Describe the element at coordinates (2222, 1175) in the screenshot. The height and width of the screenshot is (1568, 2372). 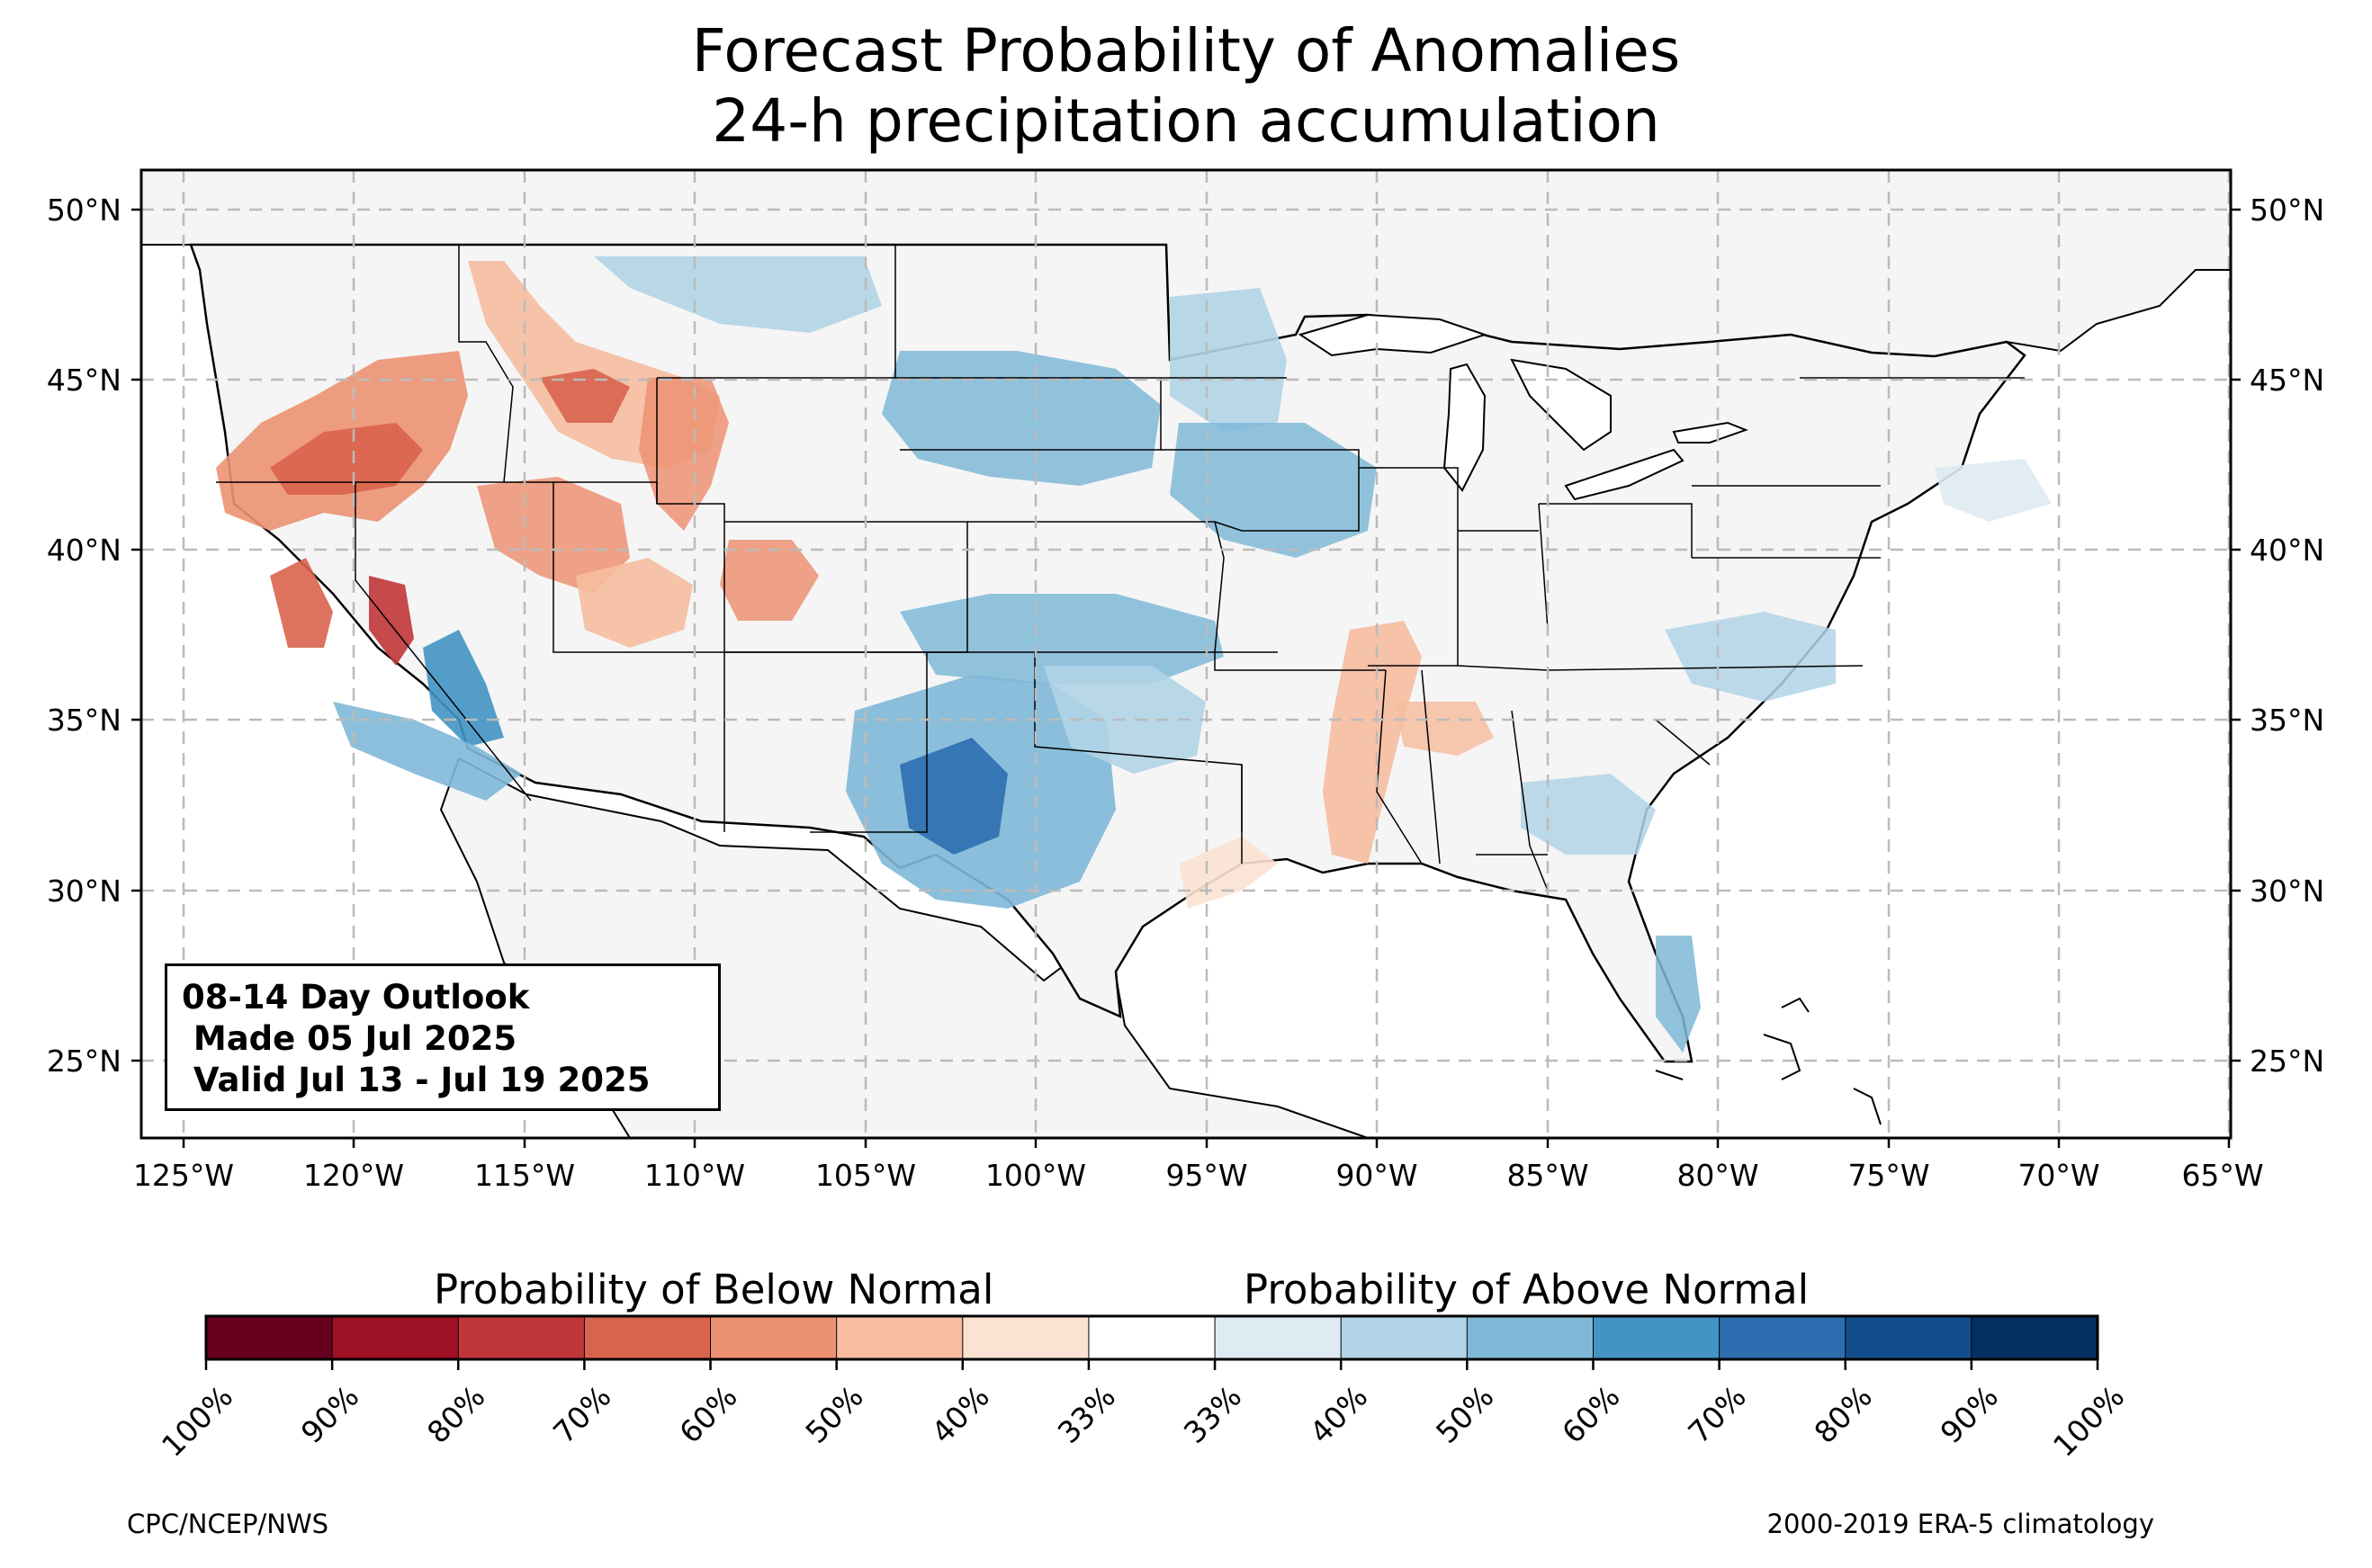
I see `lon-label: 65°W` at that location.